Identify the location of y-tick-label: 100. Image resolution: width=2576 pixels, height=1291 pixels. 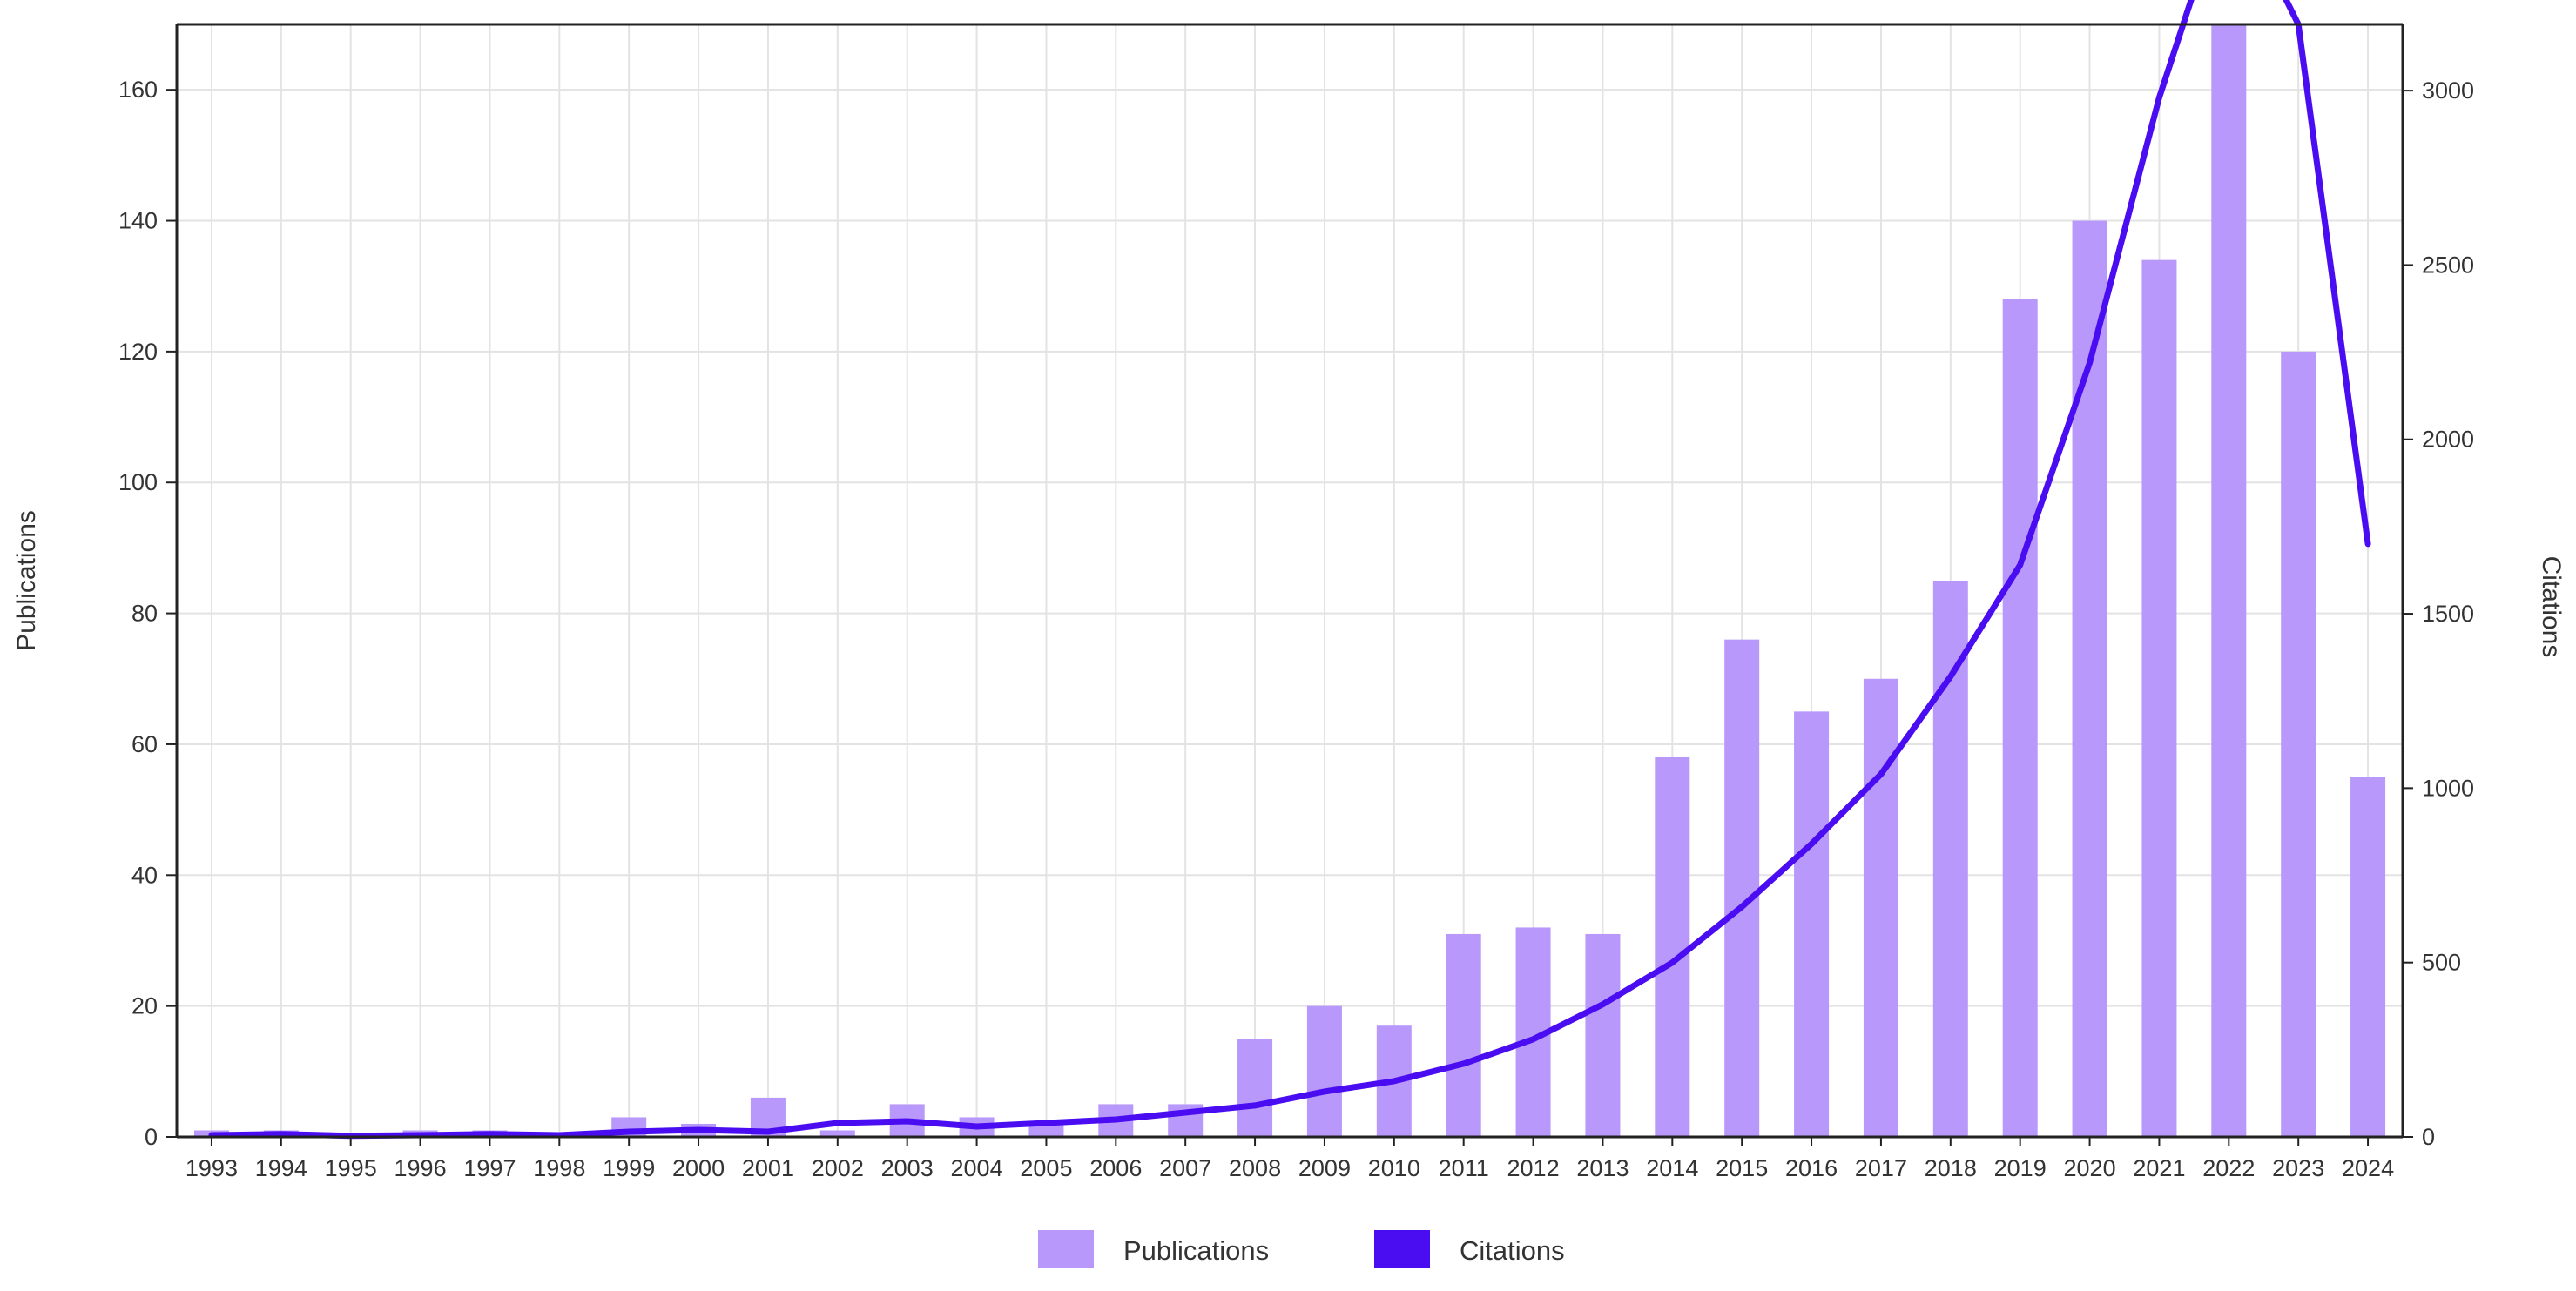
(138, 482).